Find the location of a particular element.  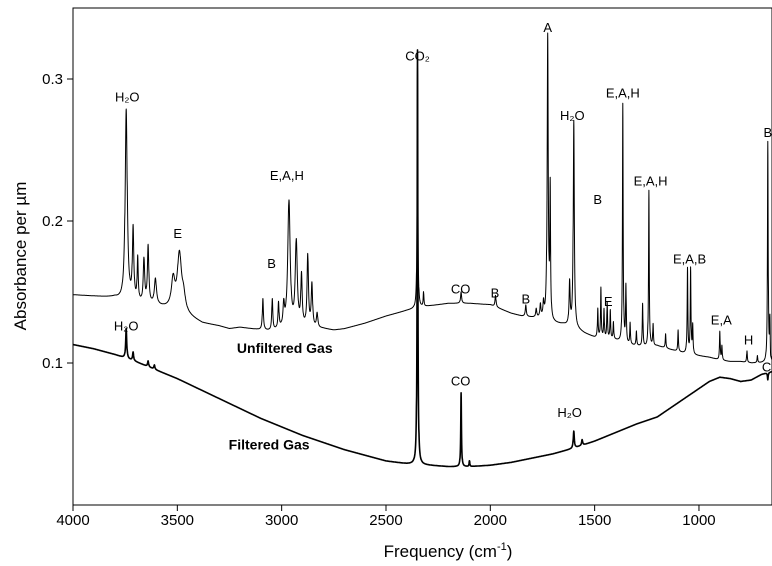

peak-annotation: CO₂ is located at coordinates (417, 56).